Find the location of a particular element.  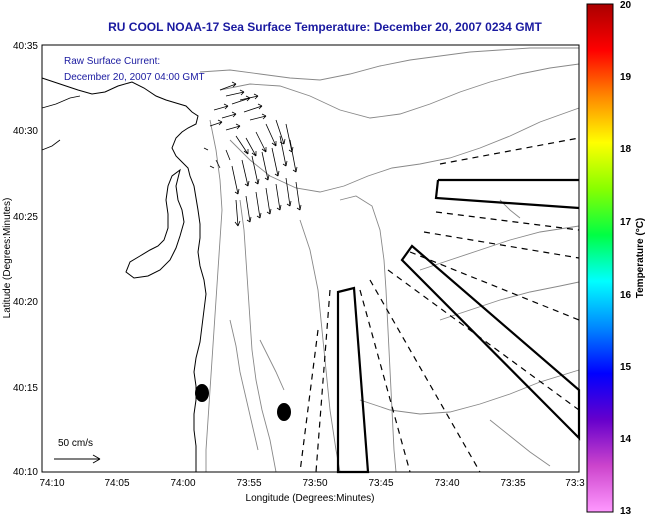

x-tick-label: 73:55 is located at coordinates (248, 483).